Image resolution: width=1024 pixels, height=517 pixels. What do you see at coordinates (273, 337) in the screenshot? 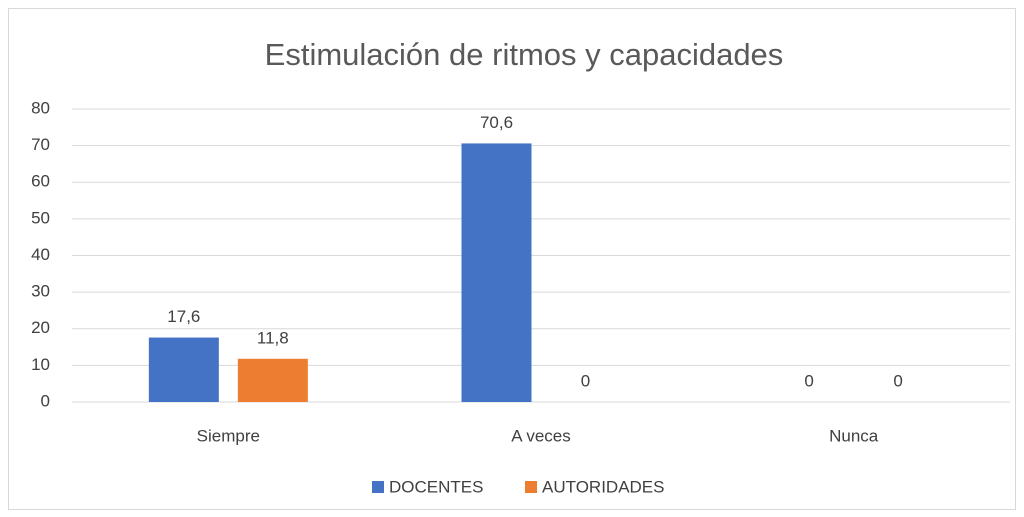
I see `data-label: 11,8` at bounding box center [273, 337].